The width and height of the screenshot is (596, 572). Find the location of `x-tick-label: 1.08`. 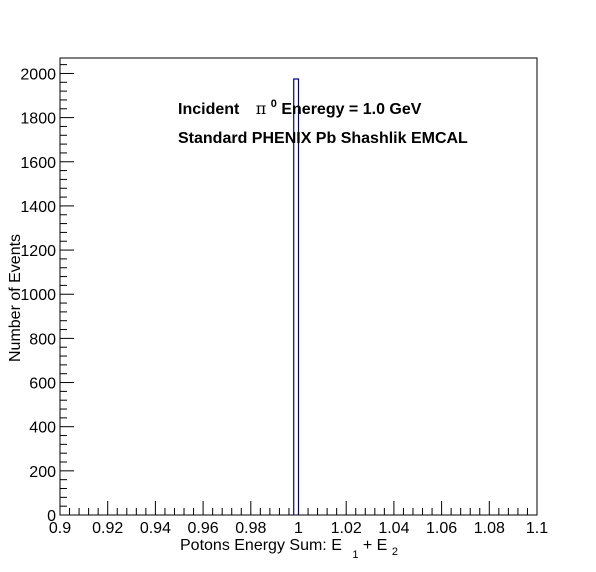

x-tick-label: 1.08 is located at coordinates (489, 528).